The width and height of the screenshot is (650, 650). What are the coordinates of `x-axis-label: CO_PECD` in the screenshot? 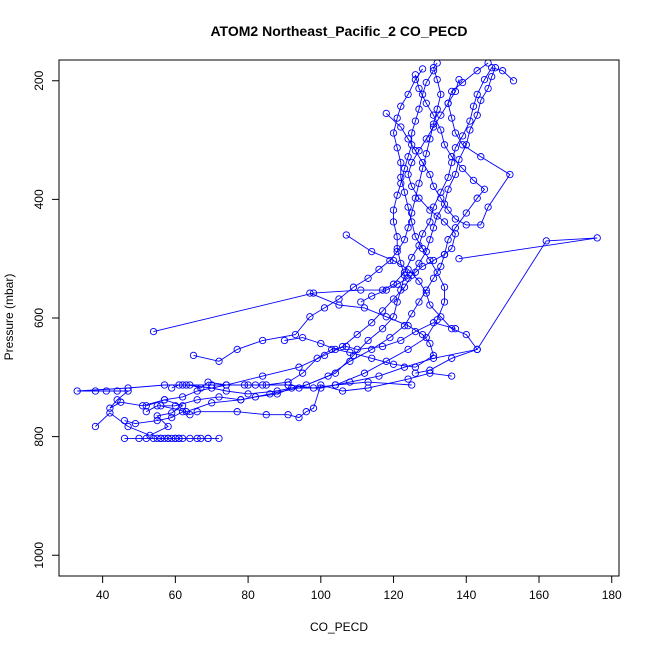 It's located at (339, 627).